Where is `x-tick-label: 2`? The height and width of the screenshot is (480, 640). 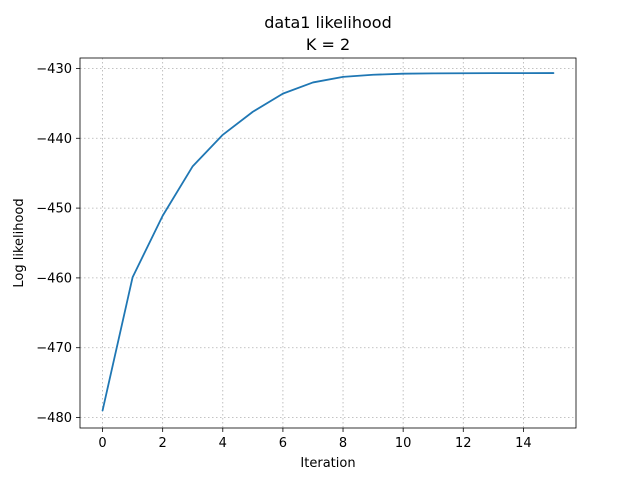 x-tick-label: 2 is located at coordinates (163, 443).